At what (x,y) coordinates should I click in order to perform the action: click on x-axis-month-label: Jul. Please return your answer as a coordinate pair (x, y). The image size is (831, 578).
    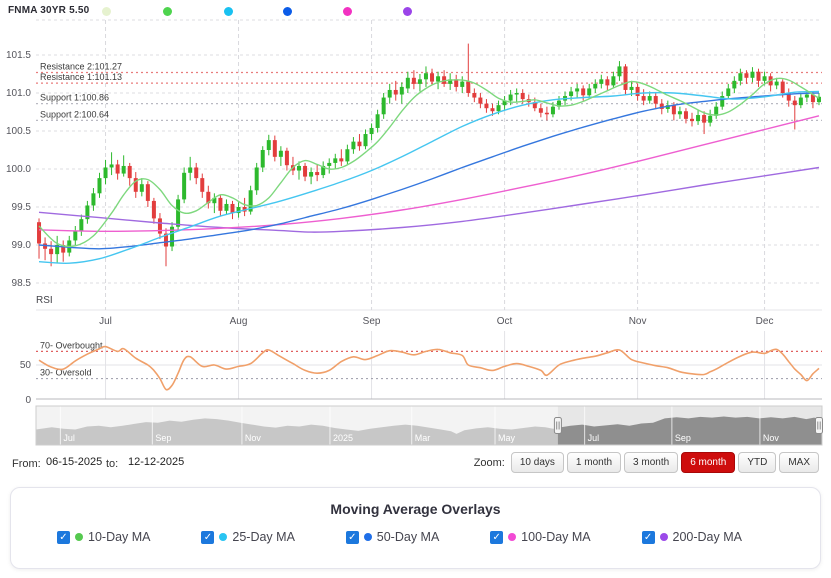
    Looking at the image, I should click on (105, 321).